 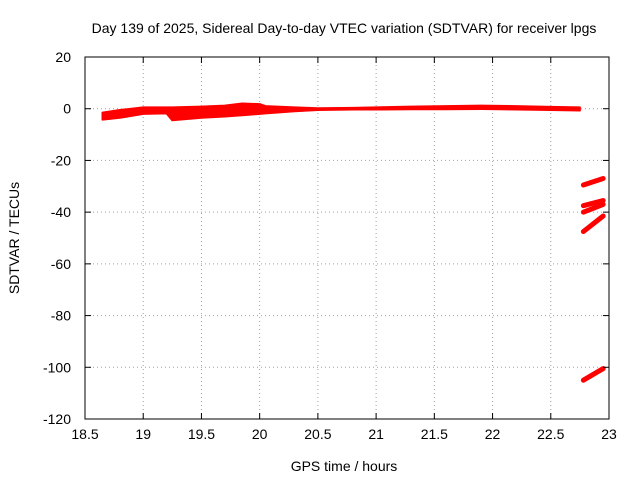 I want to click on y-tick-label: -20, so click(x=61, y=160).